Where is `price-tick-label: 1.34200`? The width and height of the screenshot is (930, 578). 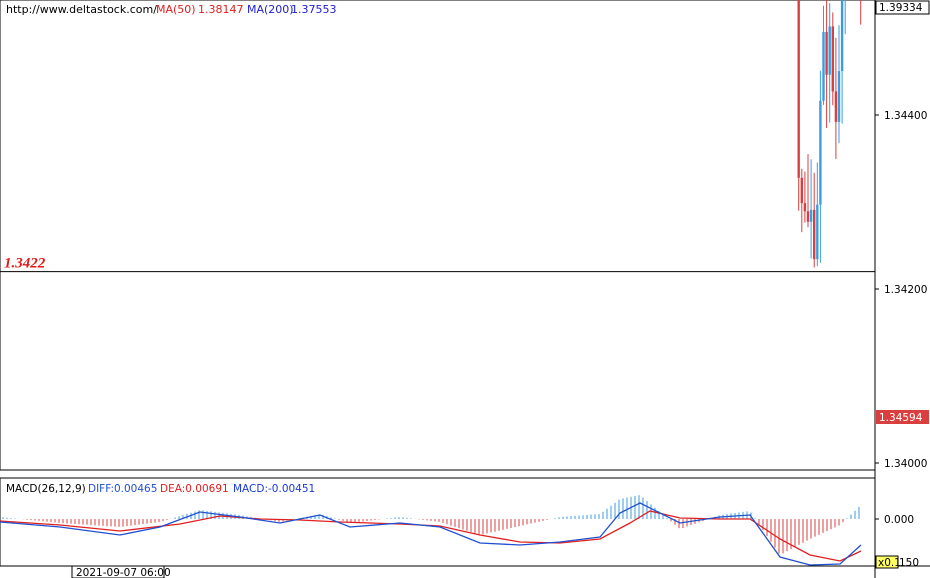 price-tick-label: 1.34200 is located at coordinates (905, 290).